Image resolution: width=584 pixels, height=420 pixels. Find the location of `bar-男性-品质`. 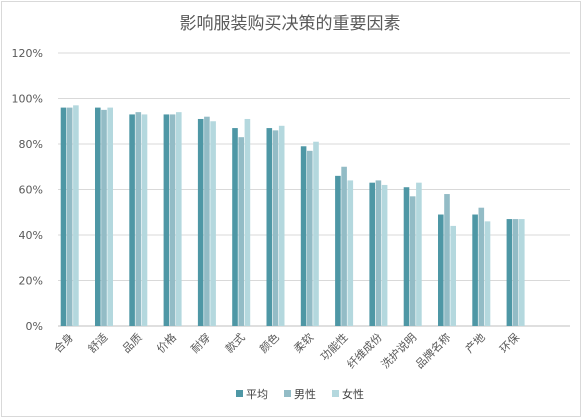

bar-男性-品质 is located at coordinates (138, 219).